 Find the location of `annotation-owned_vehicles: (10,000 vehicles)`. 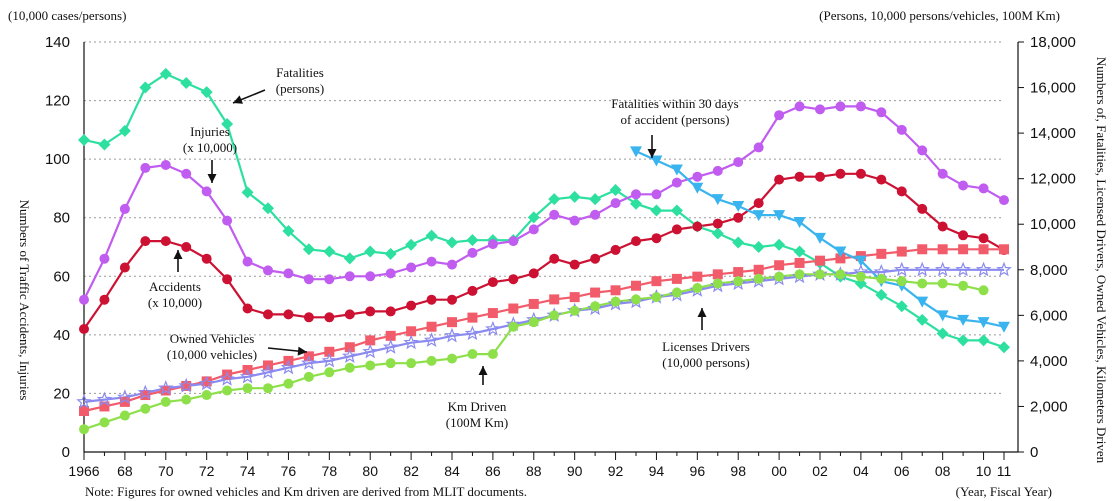

annotation-owned_vehicles: (10,000 vehicles) is located at coordinates (212, 354).